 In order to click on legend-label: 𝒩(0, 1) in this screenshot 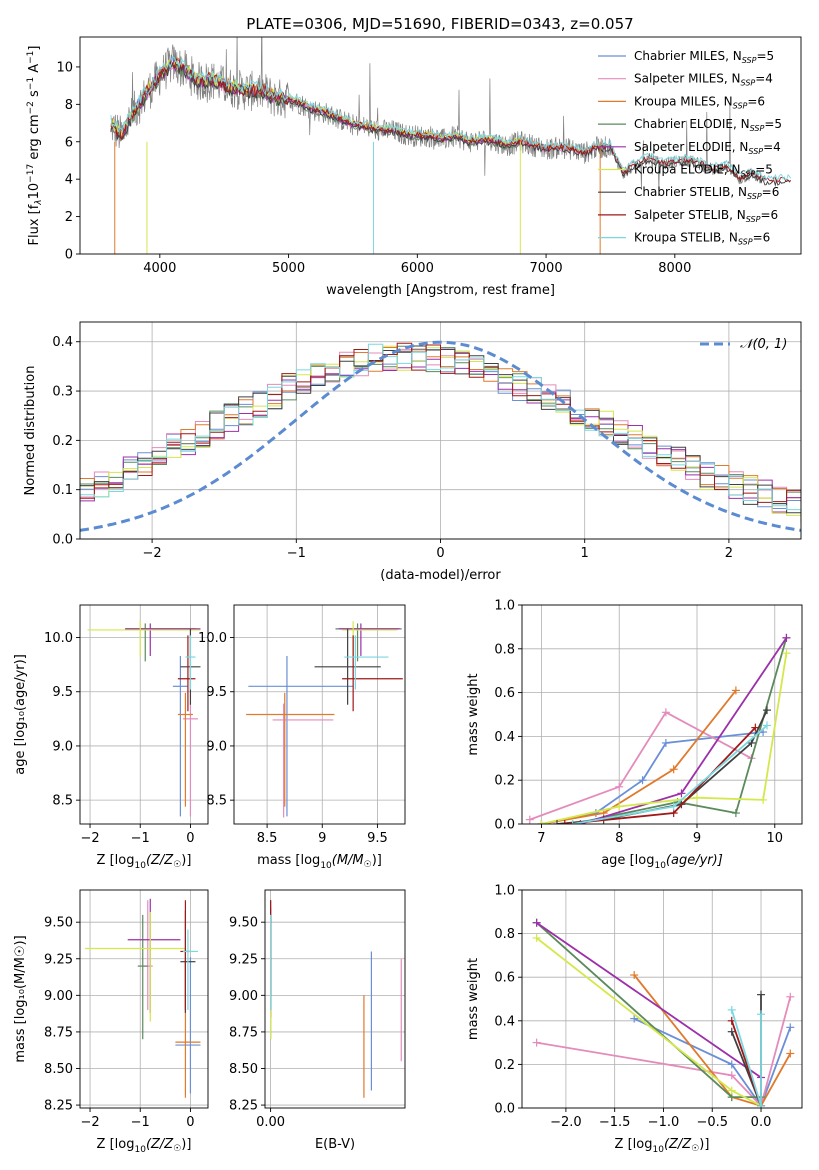, I will do `click(763, 344)`.